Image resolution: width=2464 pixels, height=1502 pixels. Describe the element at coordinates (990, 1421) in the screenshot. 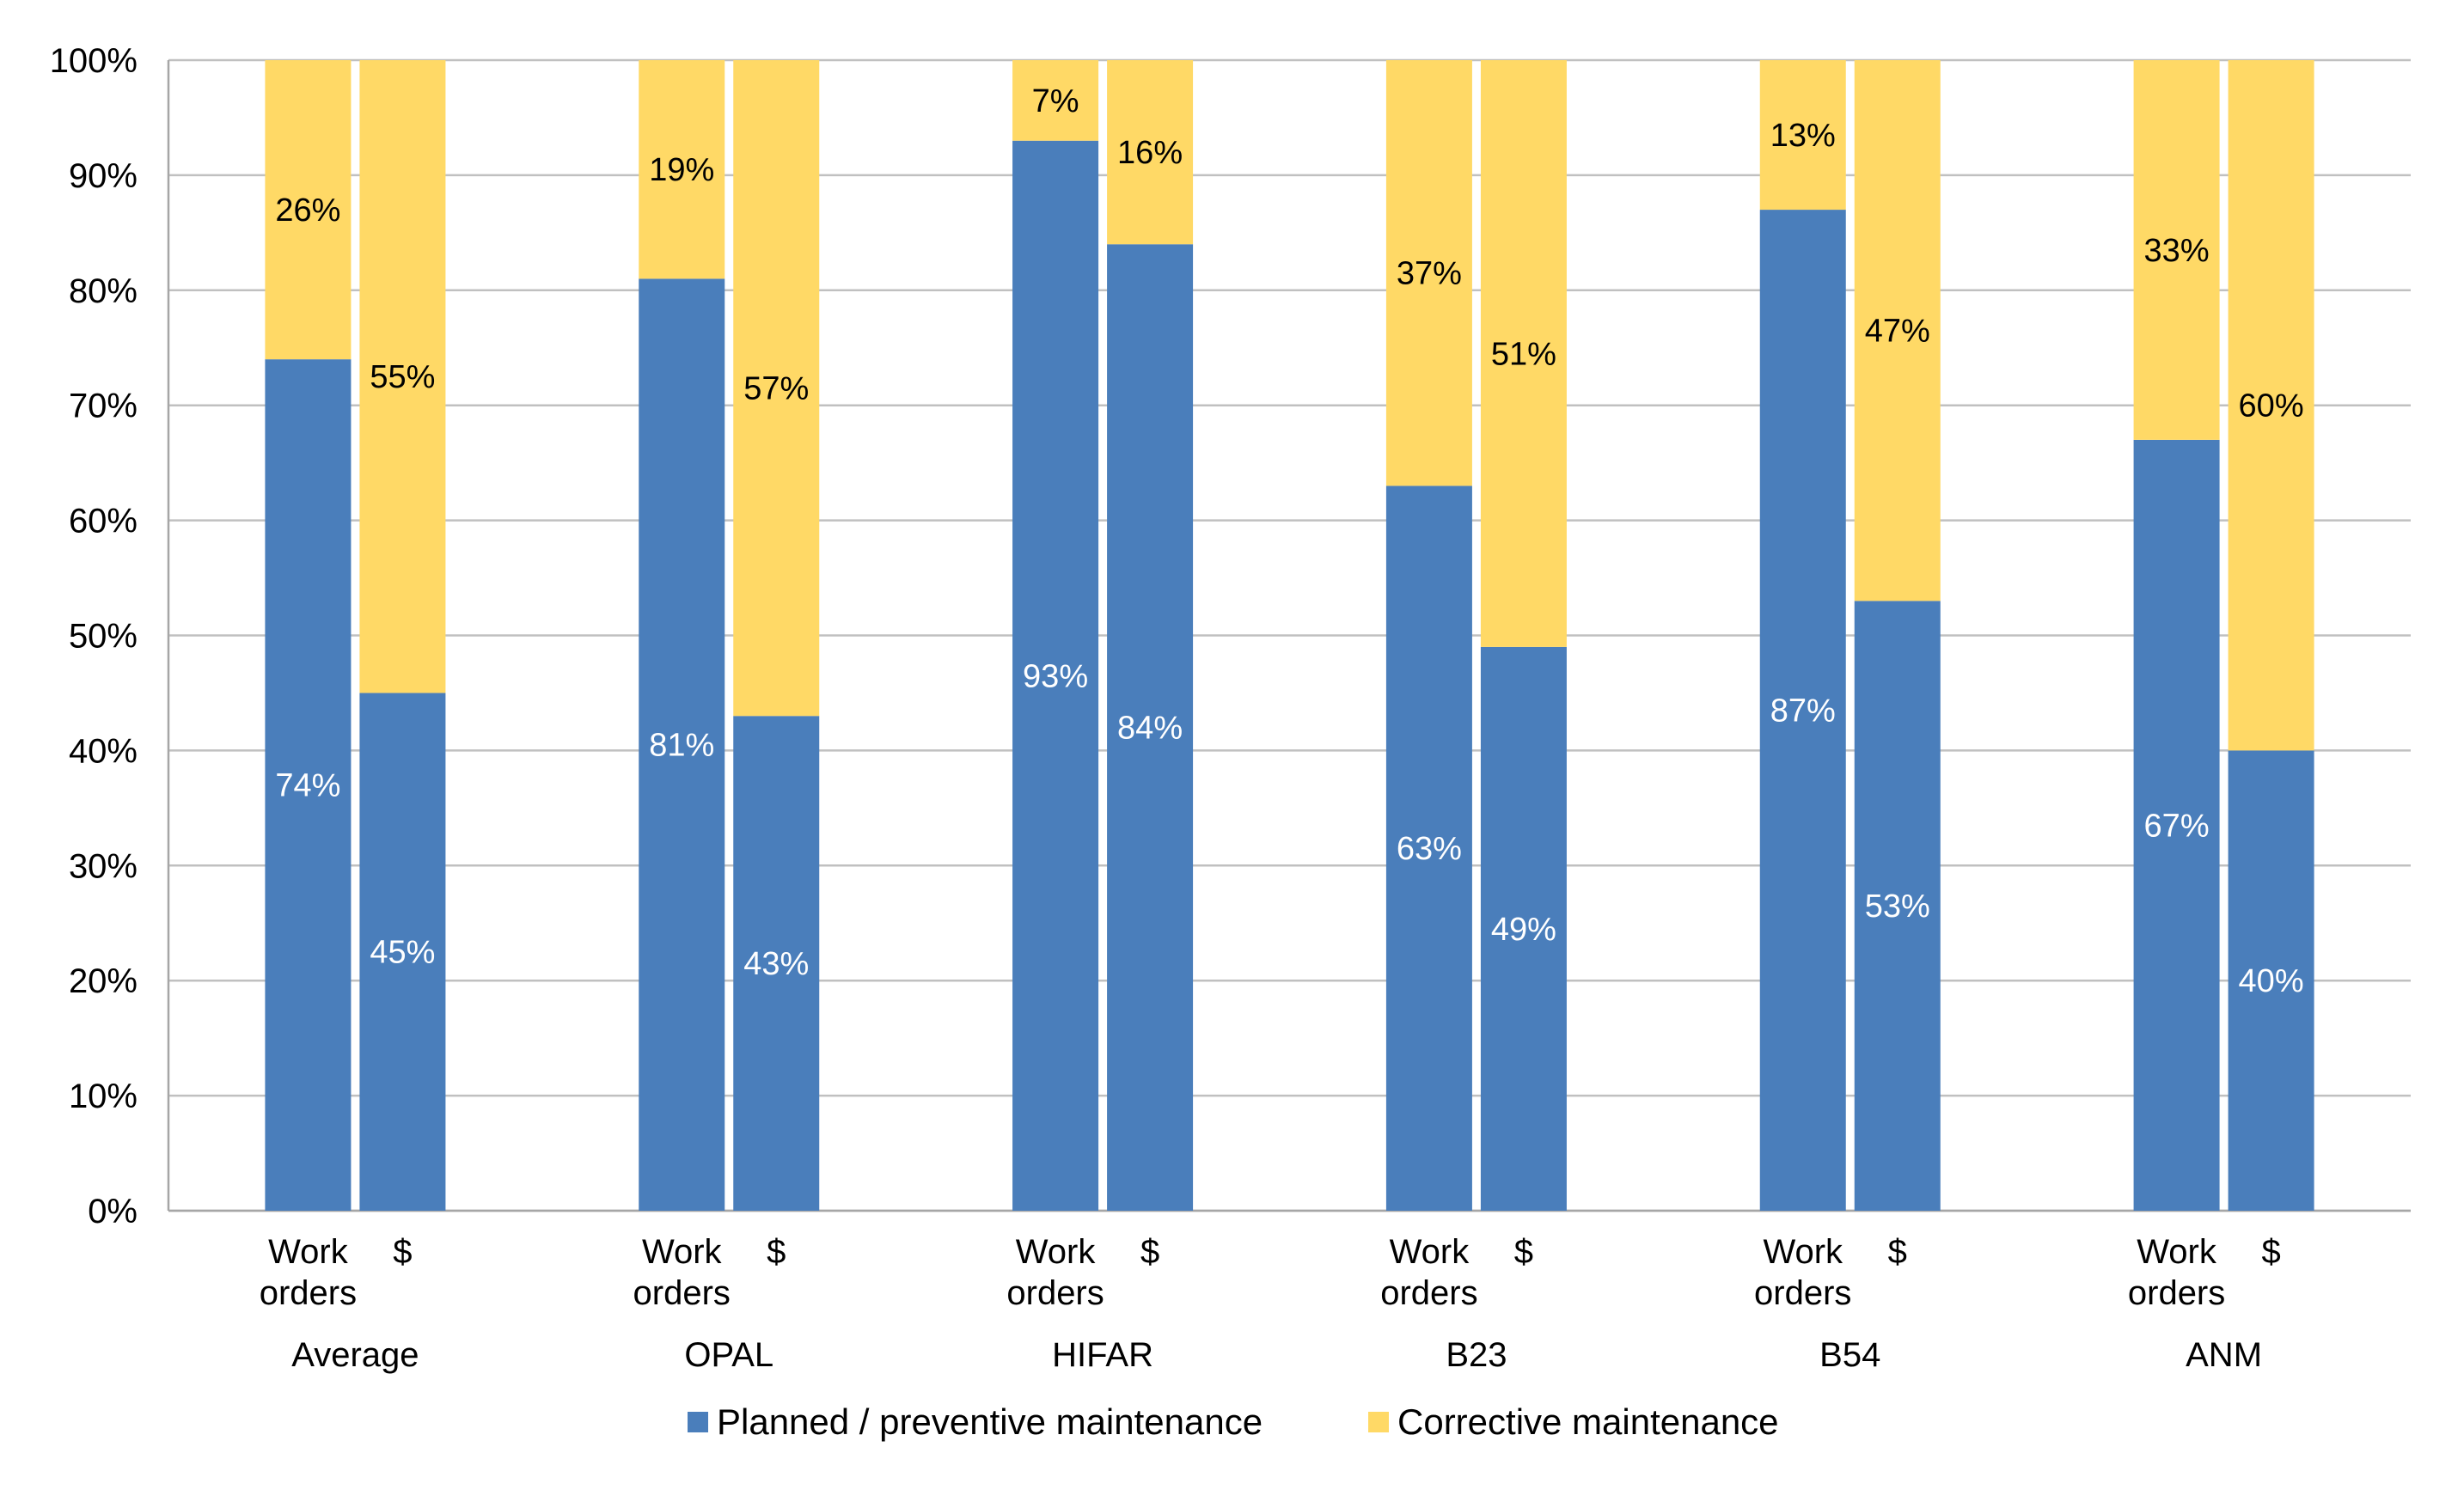

I see `legend-label: Planned / preventive maintenance` at that location.